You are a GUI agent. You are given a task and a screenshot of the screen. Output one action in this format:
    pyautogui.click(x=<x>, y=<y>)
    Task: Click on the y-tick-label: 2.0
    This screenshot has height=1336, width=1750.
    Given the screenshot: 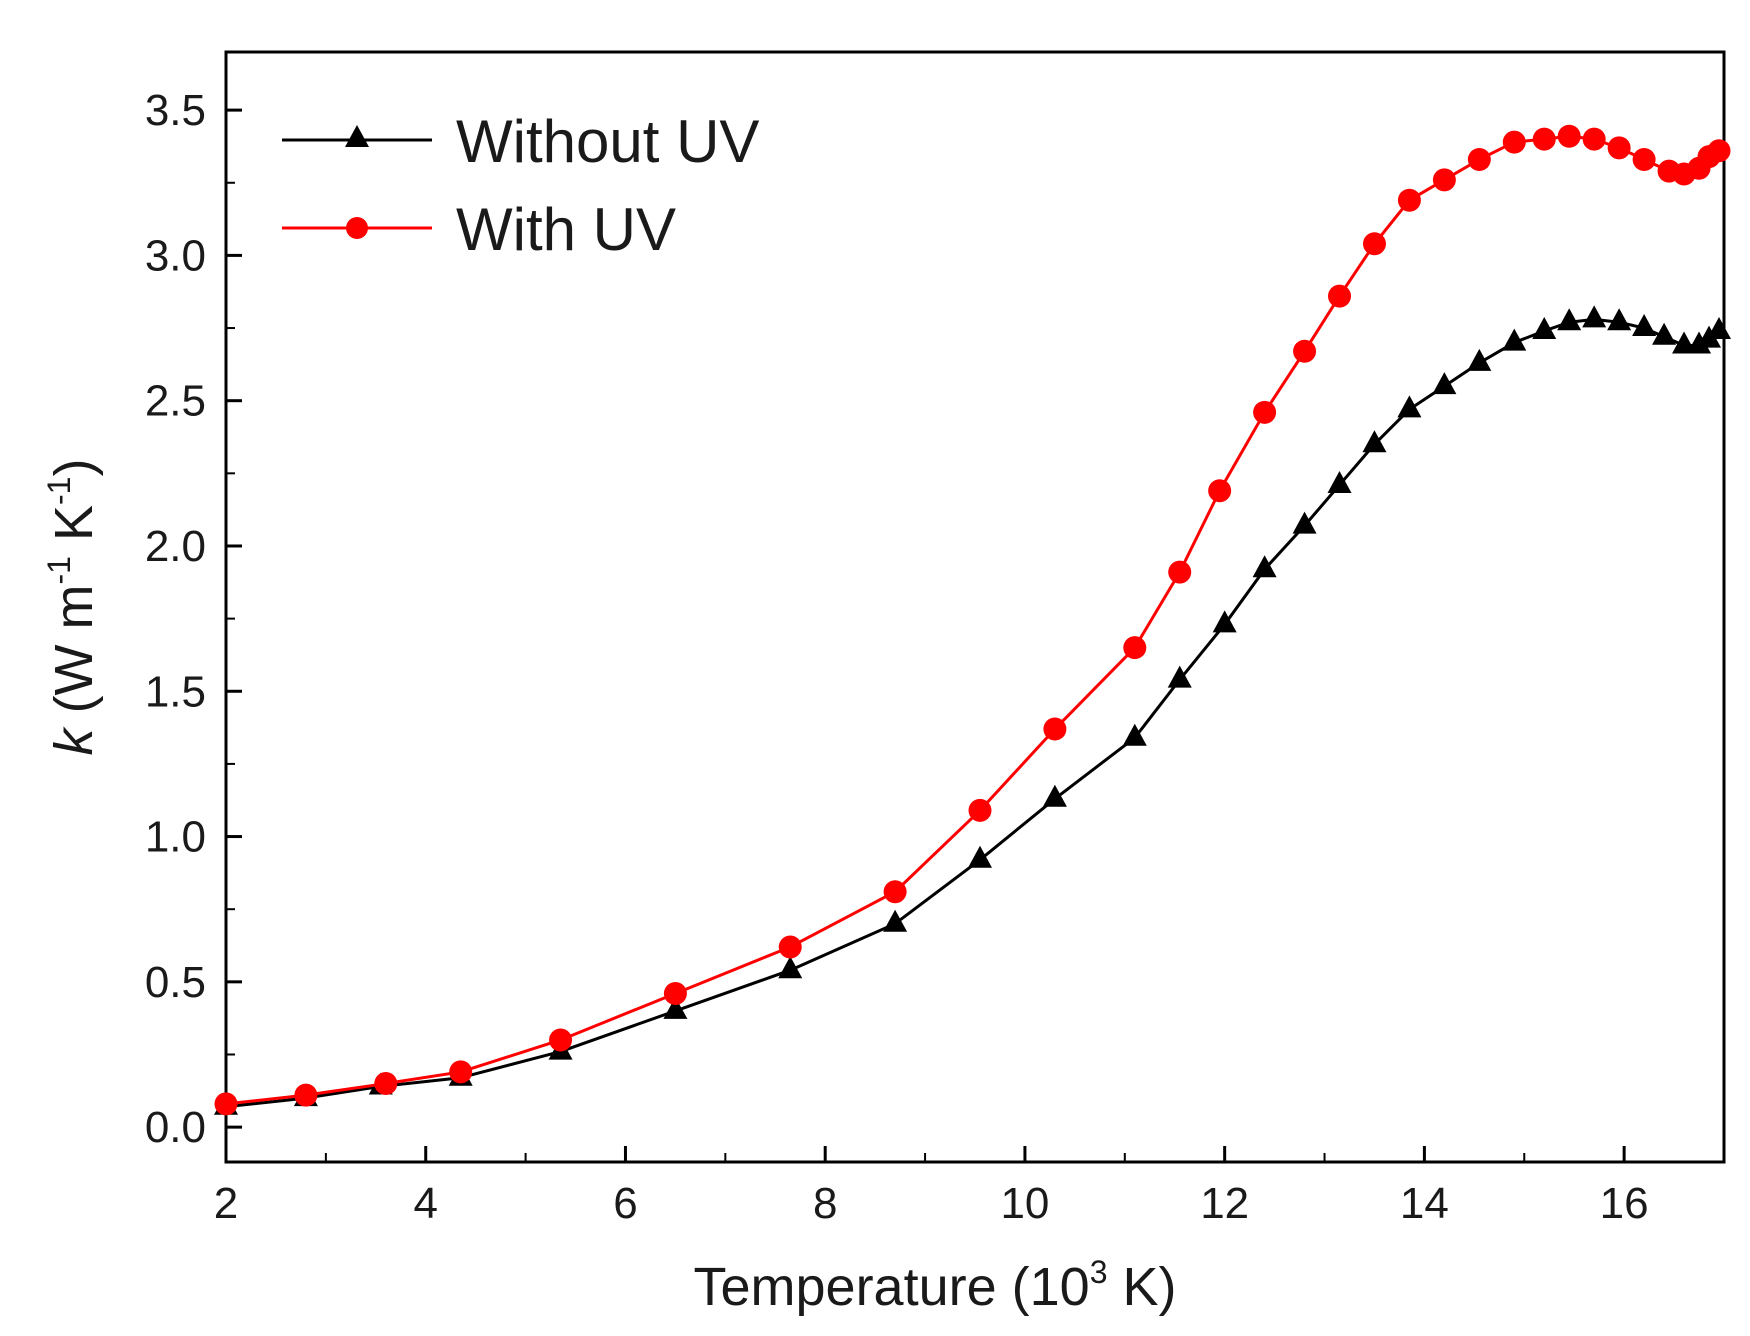 What is the action you would take?
    pyautogui.click(x=175, y=546)
    